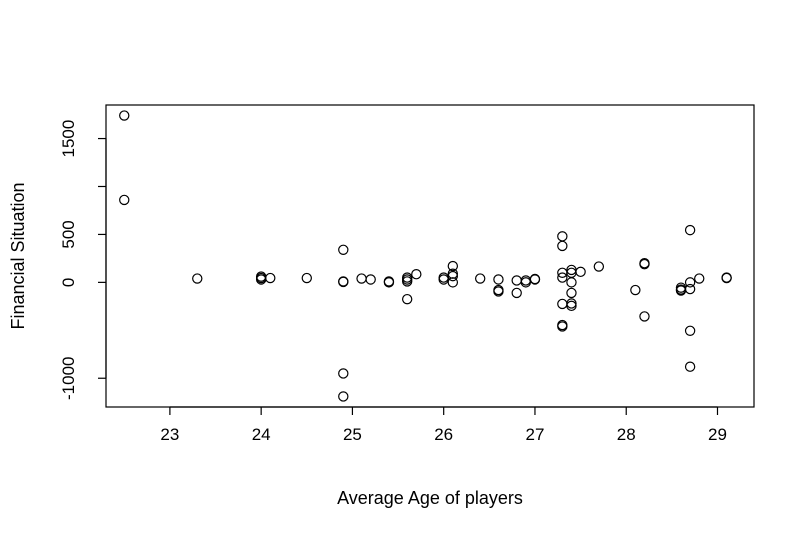 The image size is (809, 539). I want to click on y-tick-label: 1500, so click(68, 139).